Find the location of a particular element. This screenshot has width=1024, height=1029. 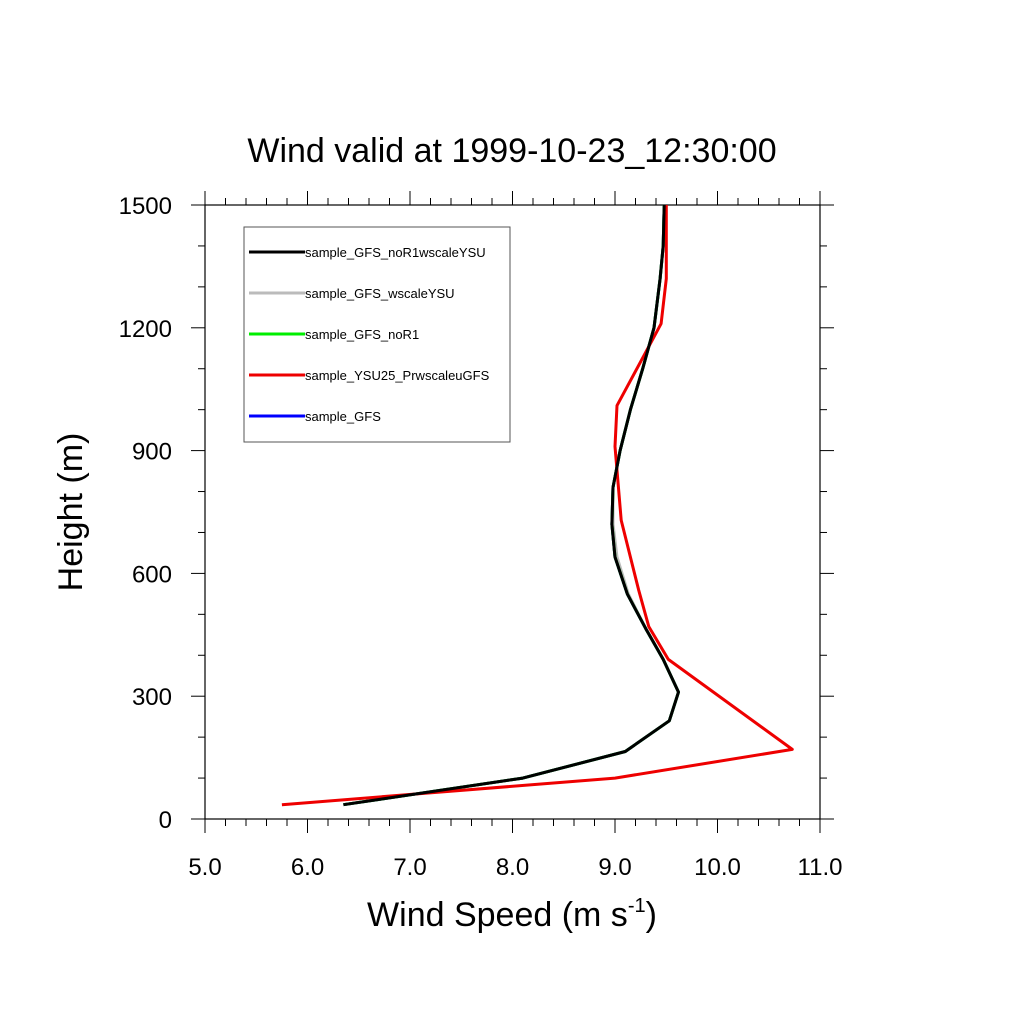

legend-label: sample_YSU25_PrwscaleuGFS is located at coordinates (397, 375).